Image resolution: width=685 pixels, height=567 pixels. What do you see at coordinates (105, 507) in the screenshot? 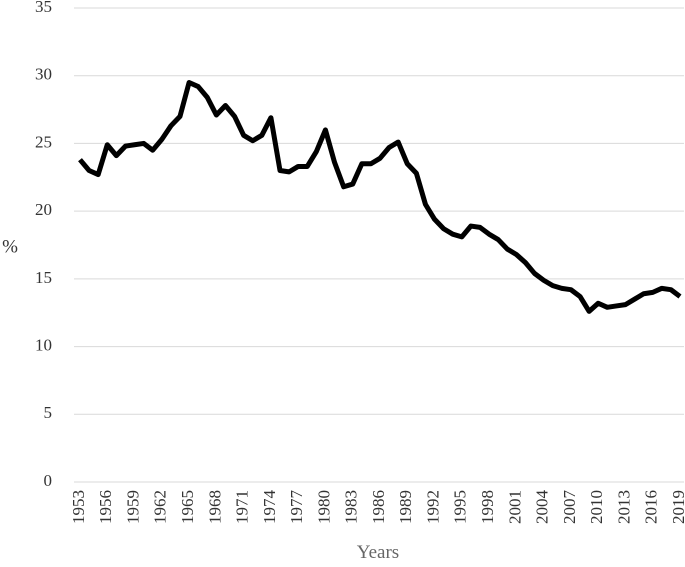
I see `x-tick-label: 1956` at bounding box center [105, 507].